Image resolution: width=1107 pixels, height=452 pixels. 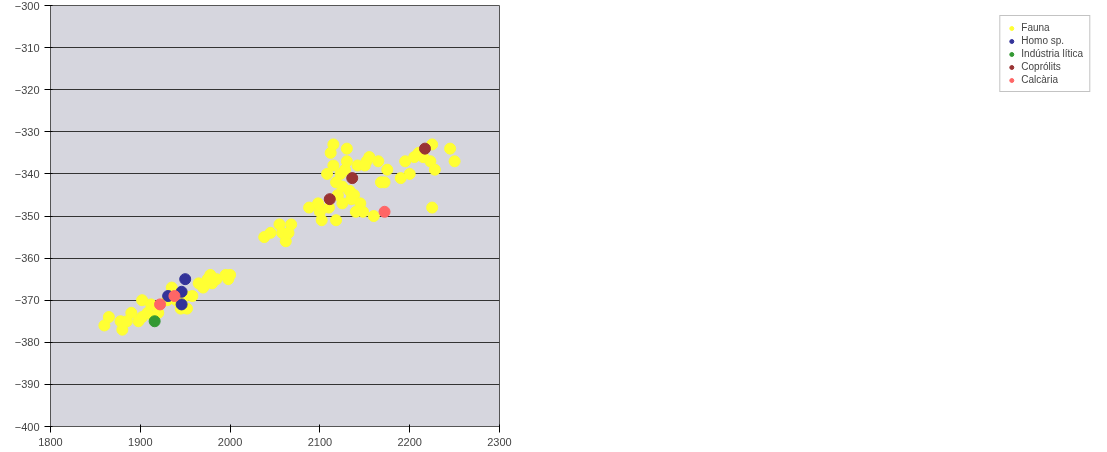 I want to click on y-tick-label: −330, so click(x=27, y=131).